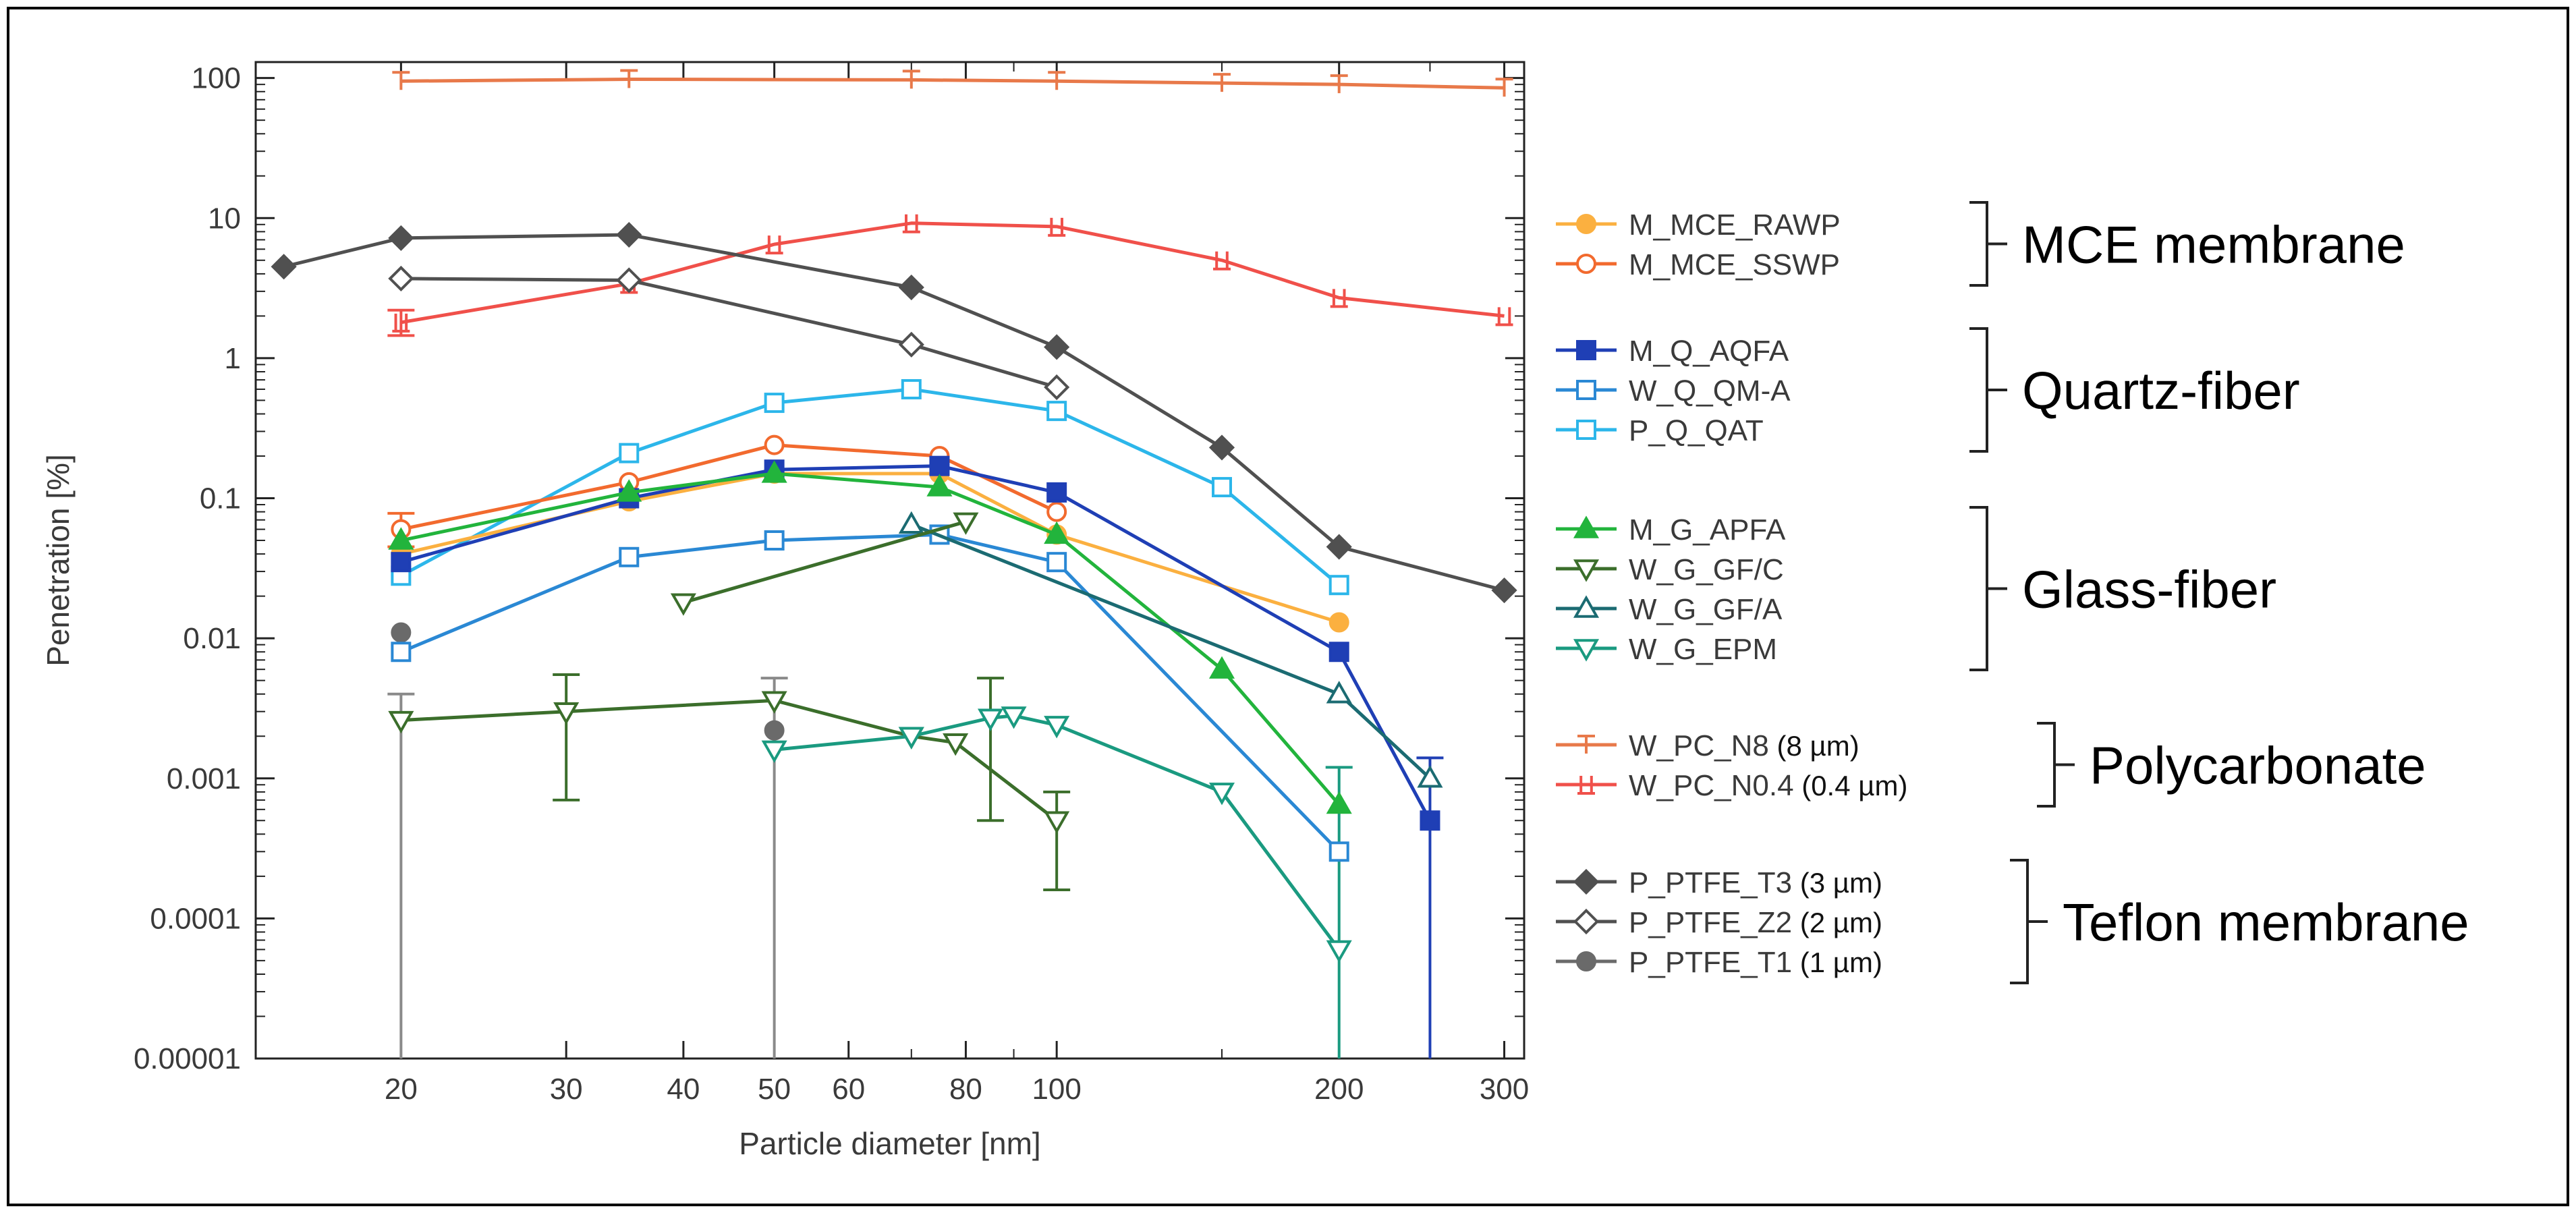 The height and width of the screenshot is (1213, 2576). Describe the element at coordinates (2258, 765) in the screenshot. I see `legend-group-label: Polycarbonate` at that location.